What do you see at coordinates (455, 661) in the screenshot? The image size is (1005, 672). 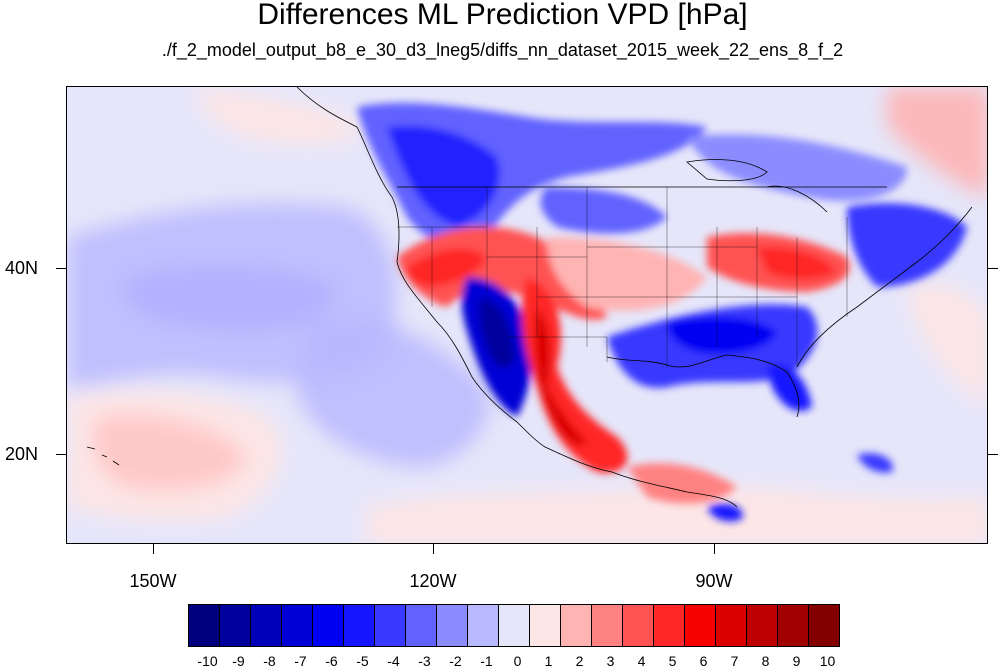 I see `colorbar-label: -2` at bounding box center [455, 661].